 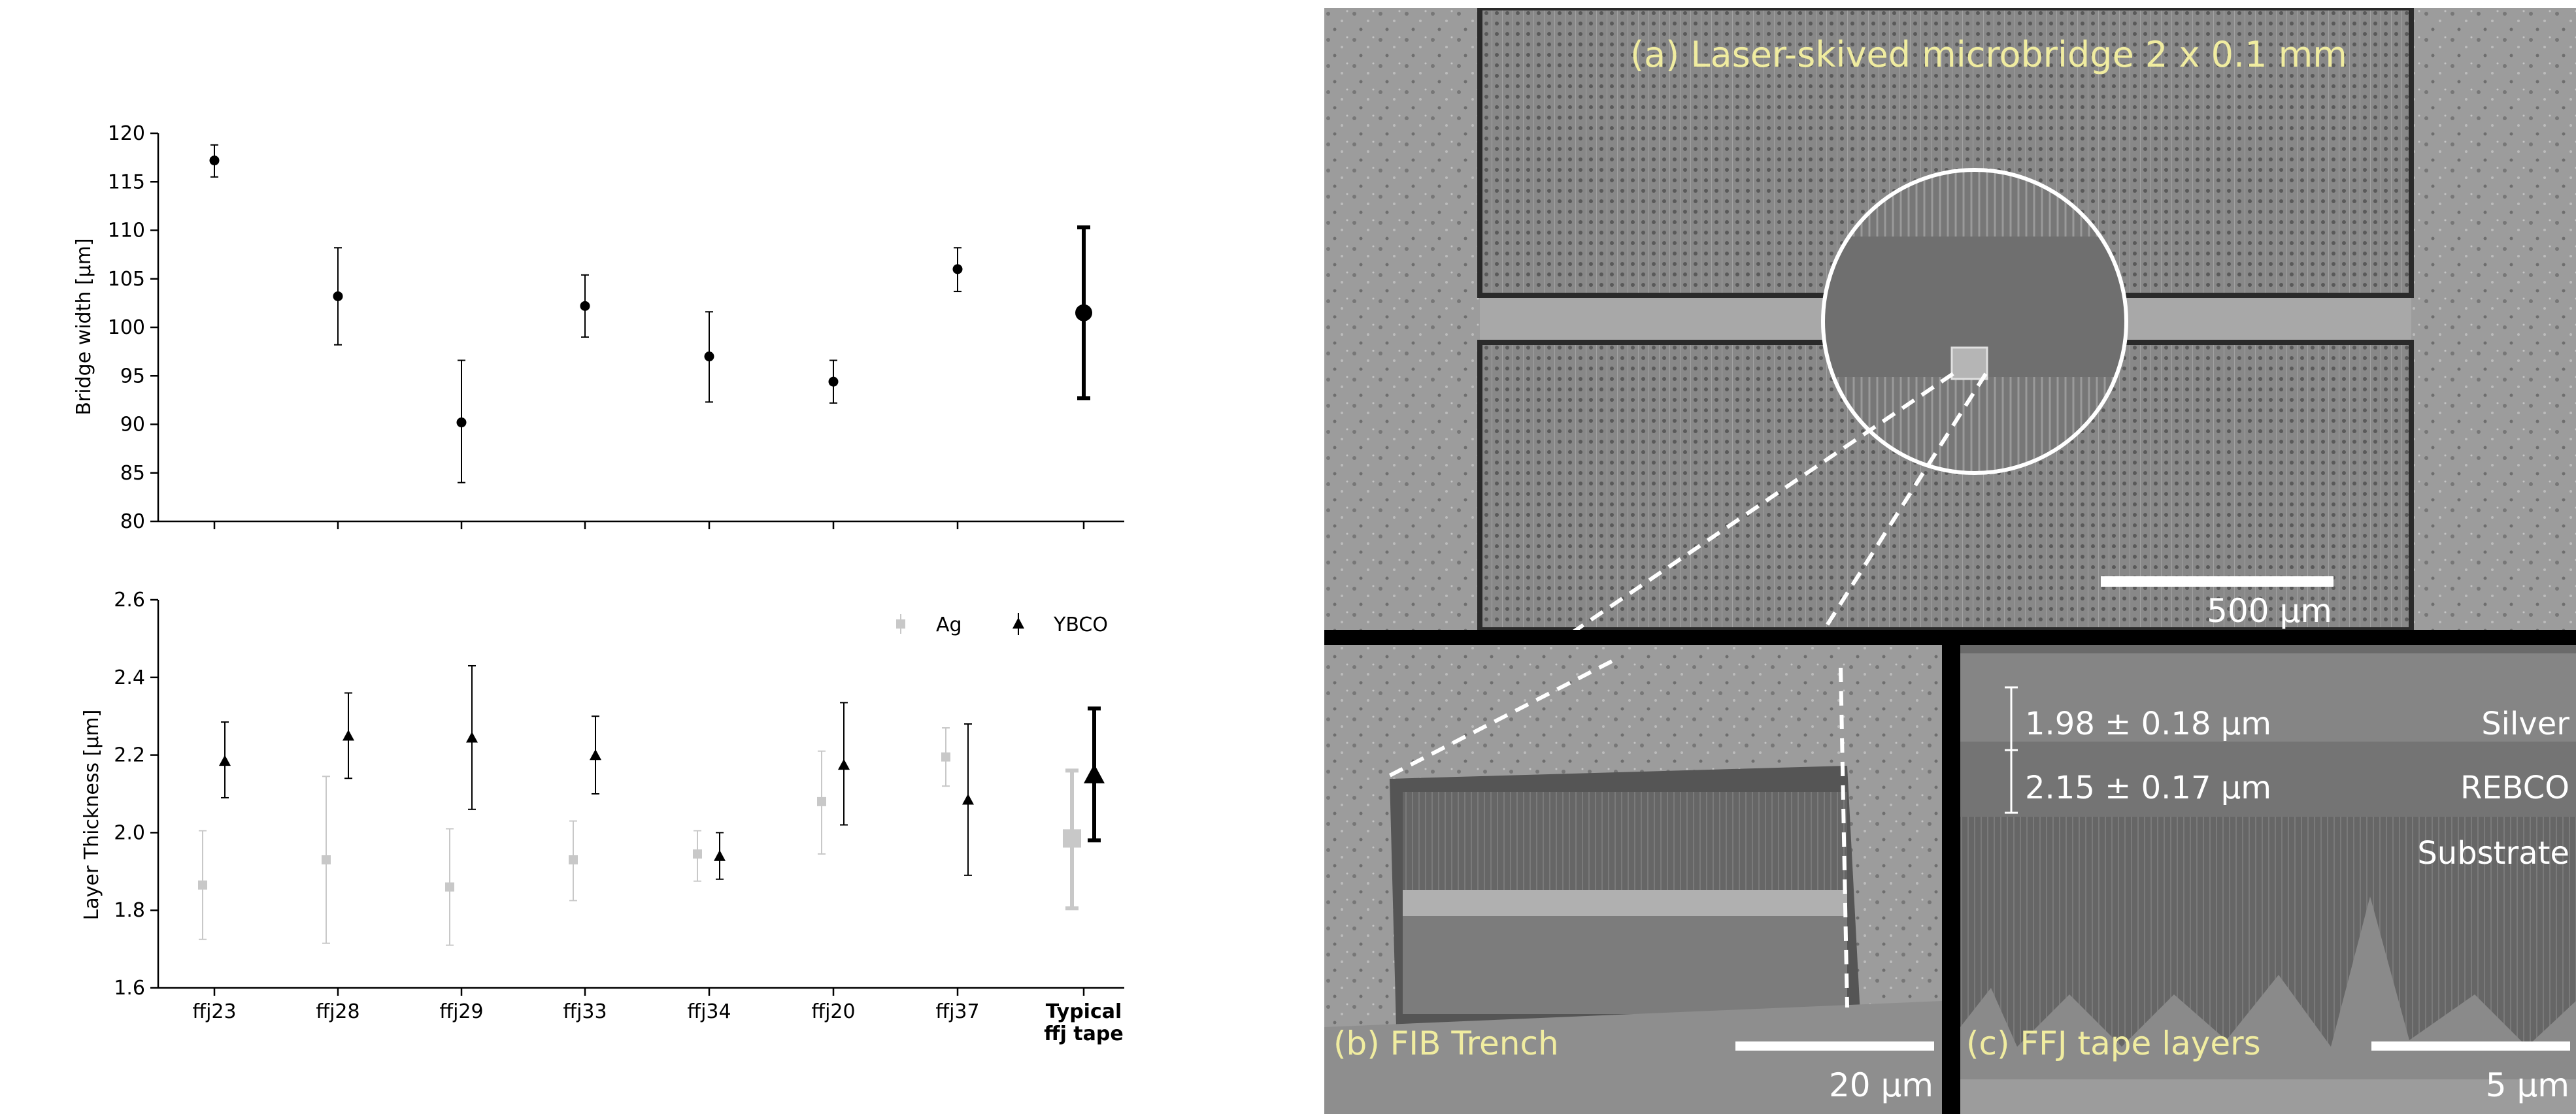 What do you see at coordinates (2493, 853) in the screenshot?
I see `layer-label-substrate: Substrate` at bounding box center [2493, 853].